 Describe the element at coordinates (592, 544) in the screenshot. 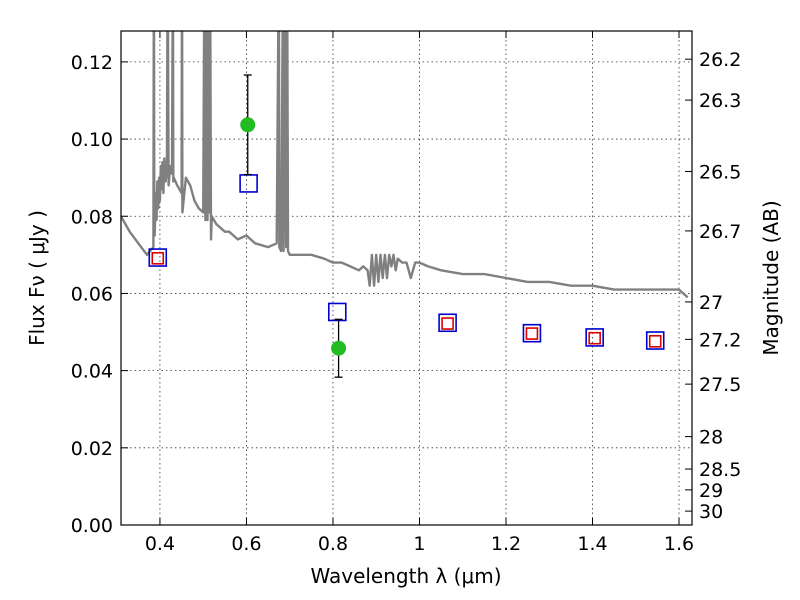

I see `x-tick-label: 1.4` at that location.